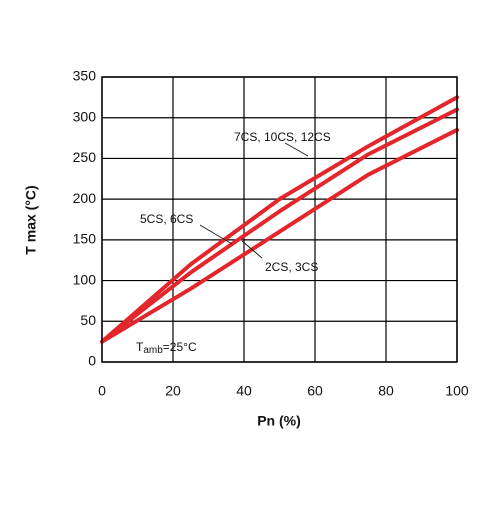  Describe the element at coordinates (102, 391) in the screenshot. I see `x-tick-label: 0` at that location.